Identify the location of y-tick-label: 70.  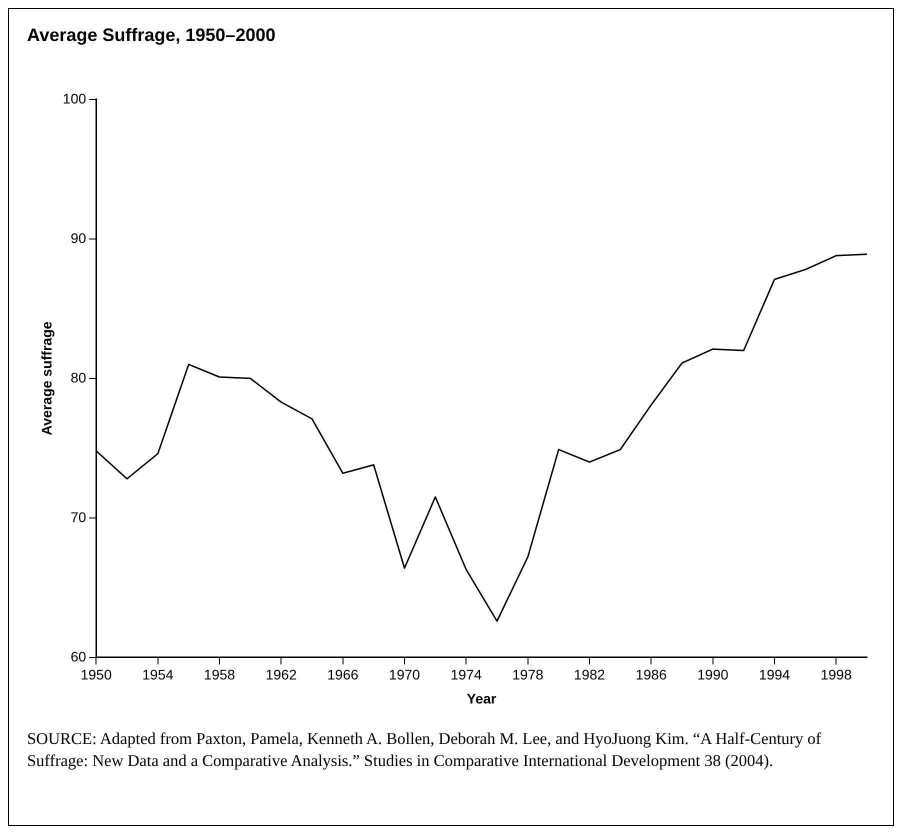
(78, 516).